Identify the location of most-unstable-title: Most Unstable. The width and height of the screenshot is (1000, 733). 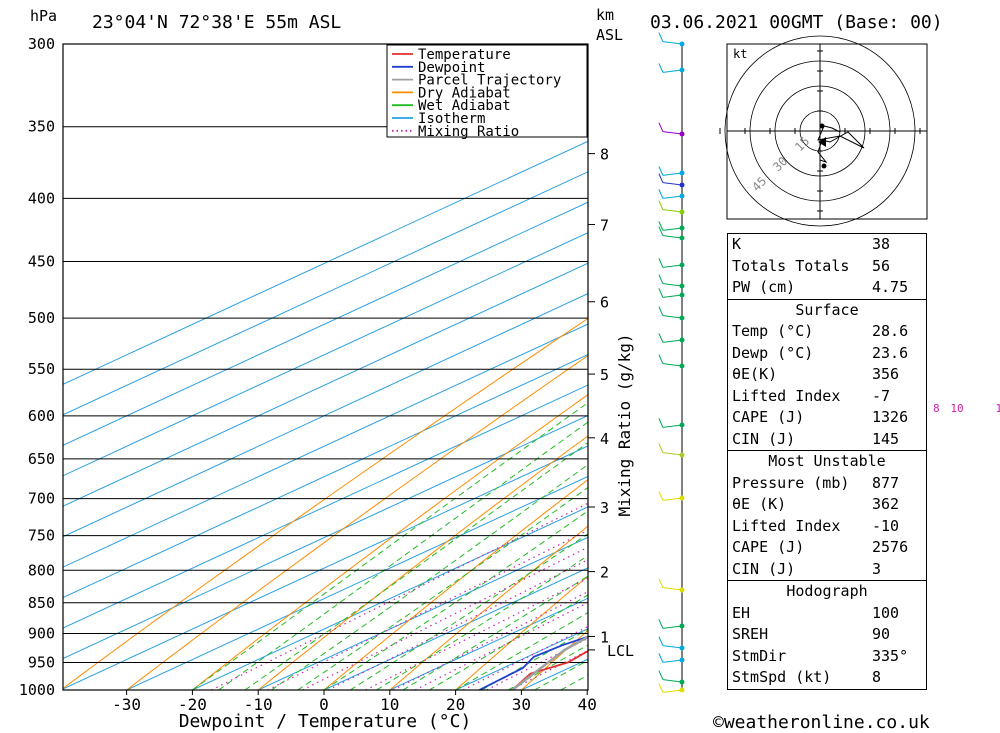
(827, 461).